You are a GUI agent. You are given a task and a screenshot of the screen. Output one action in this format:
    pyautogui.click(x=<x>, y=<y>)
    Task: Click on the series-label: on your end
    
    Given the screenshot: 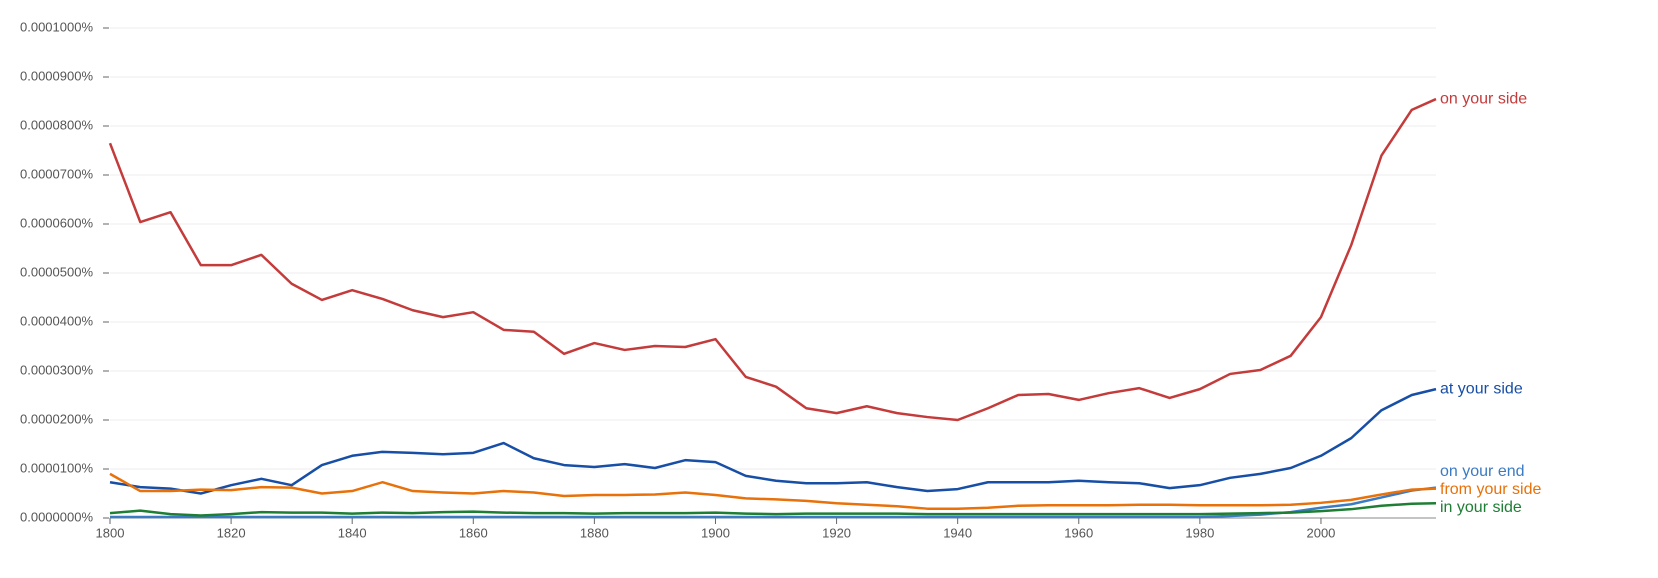 What is the action you would take?
    pyautogui.click(x=1482, y=471)
    